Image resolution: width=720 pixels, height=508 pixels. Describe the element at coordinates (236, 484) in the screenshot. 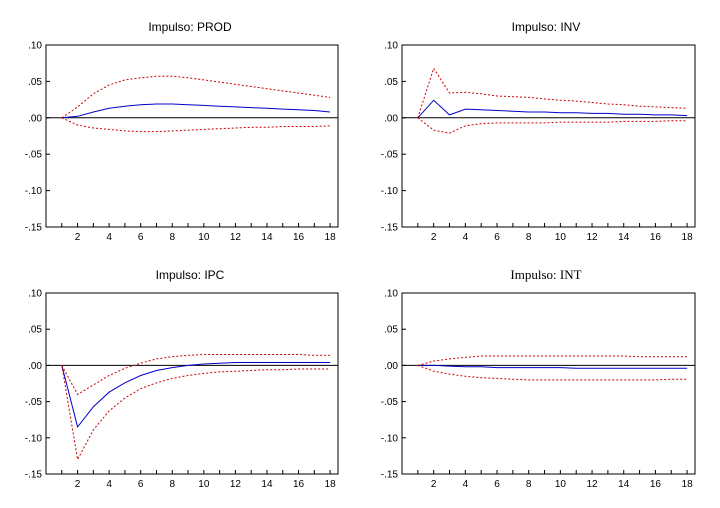

I see `x-tick-label-ipc: 12` at that location.